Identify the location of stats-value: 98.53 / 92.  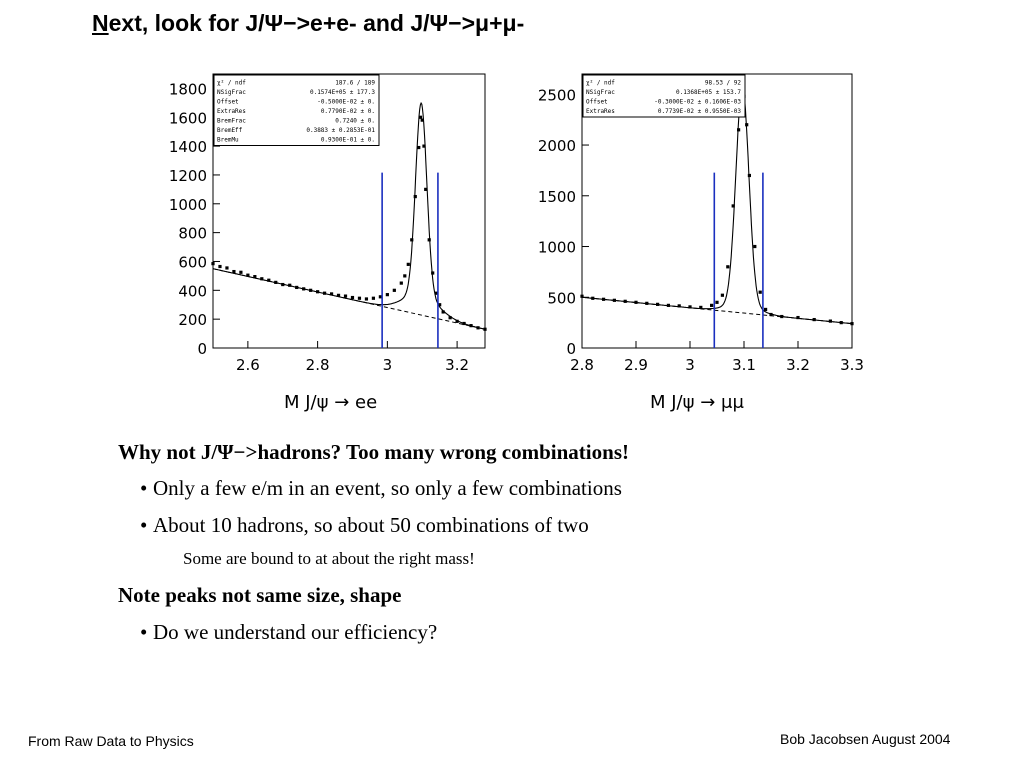
(723, 83).